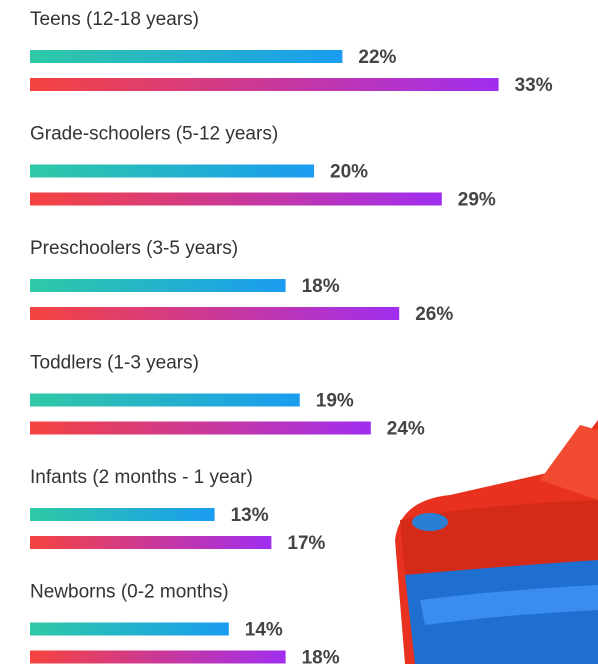 This screenshot has width=598, height=664. I want to click on value-label: 33%, so click(534, 85).